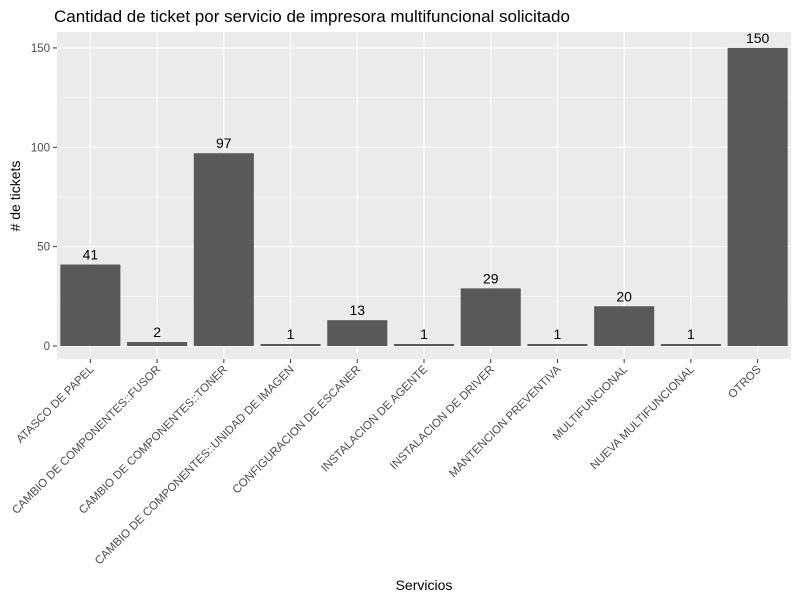 The height and width of the screenshot is (600, 800). I want to click on x-axis-title: Servicios, so click(424, 585).